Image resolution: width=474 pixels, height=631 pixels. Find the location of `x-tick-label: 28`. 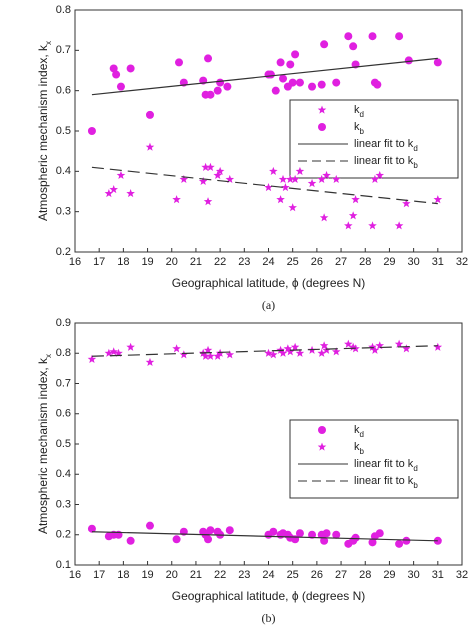

x-tick-label: 28 is located at coordinates (365, 262).